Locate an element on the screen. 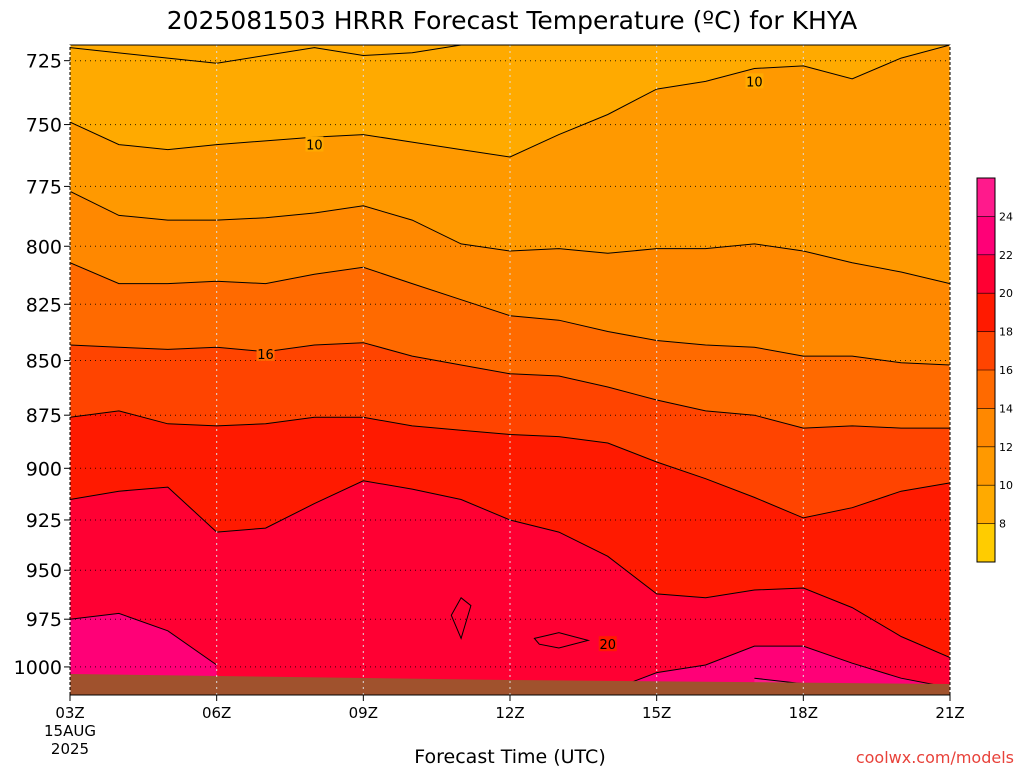  y-tick-label-925: 925 is located at coordinates (44, 521).